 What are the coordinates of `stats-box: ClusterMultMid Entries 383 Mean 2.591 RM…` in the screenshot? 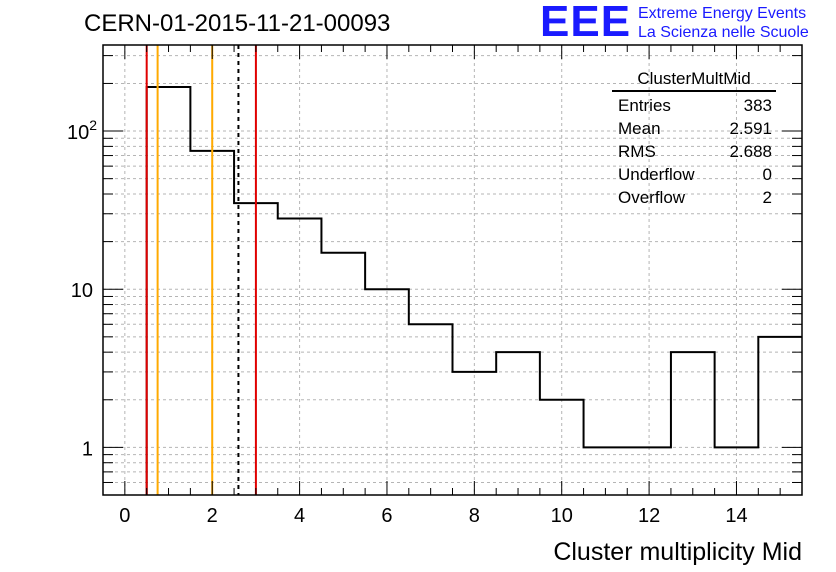 It's located at (694, 139).